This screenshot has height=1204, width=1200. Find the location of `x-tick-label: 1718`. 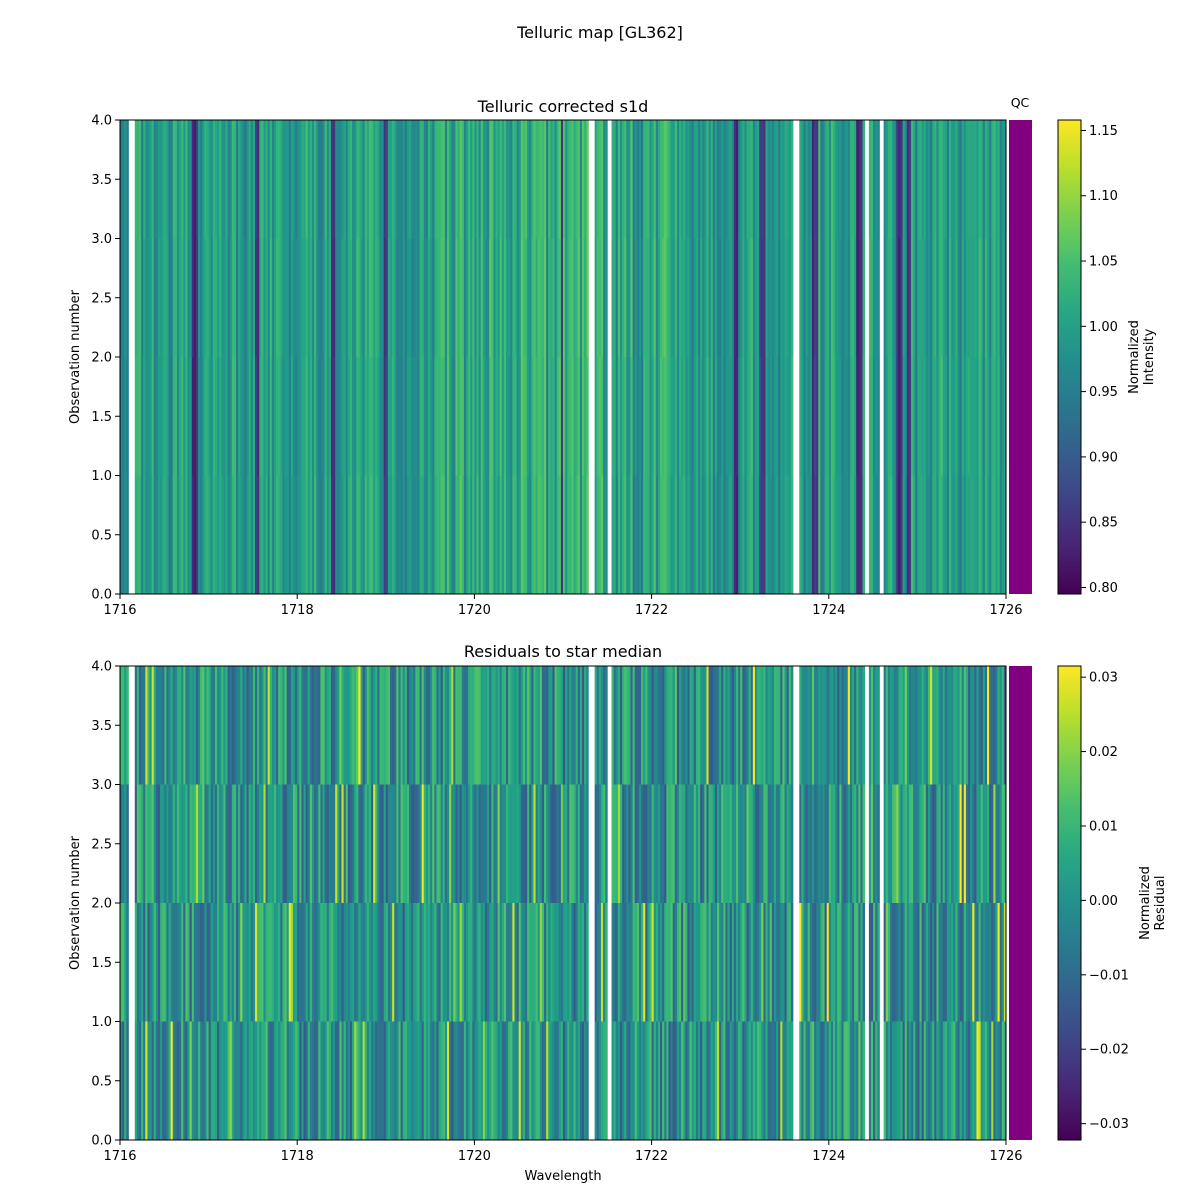

x-tick-label: 1718 is located at coordinates (297, 1156).